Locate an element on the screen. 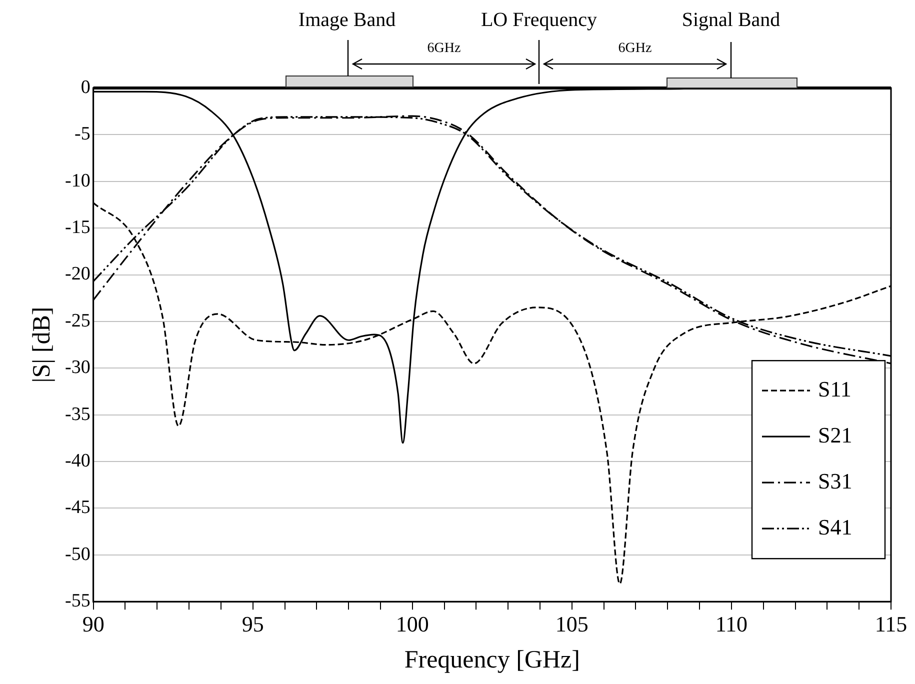 This screenshot has width=915, height=684. y-tick-label: -35 is located at coordinates (77, 414).